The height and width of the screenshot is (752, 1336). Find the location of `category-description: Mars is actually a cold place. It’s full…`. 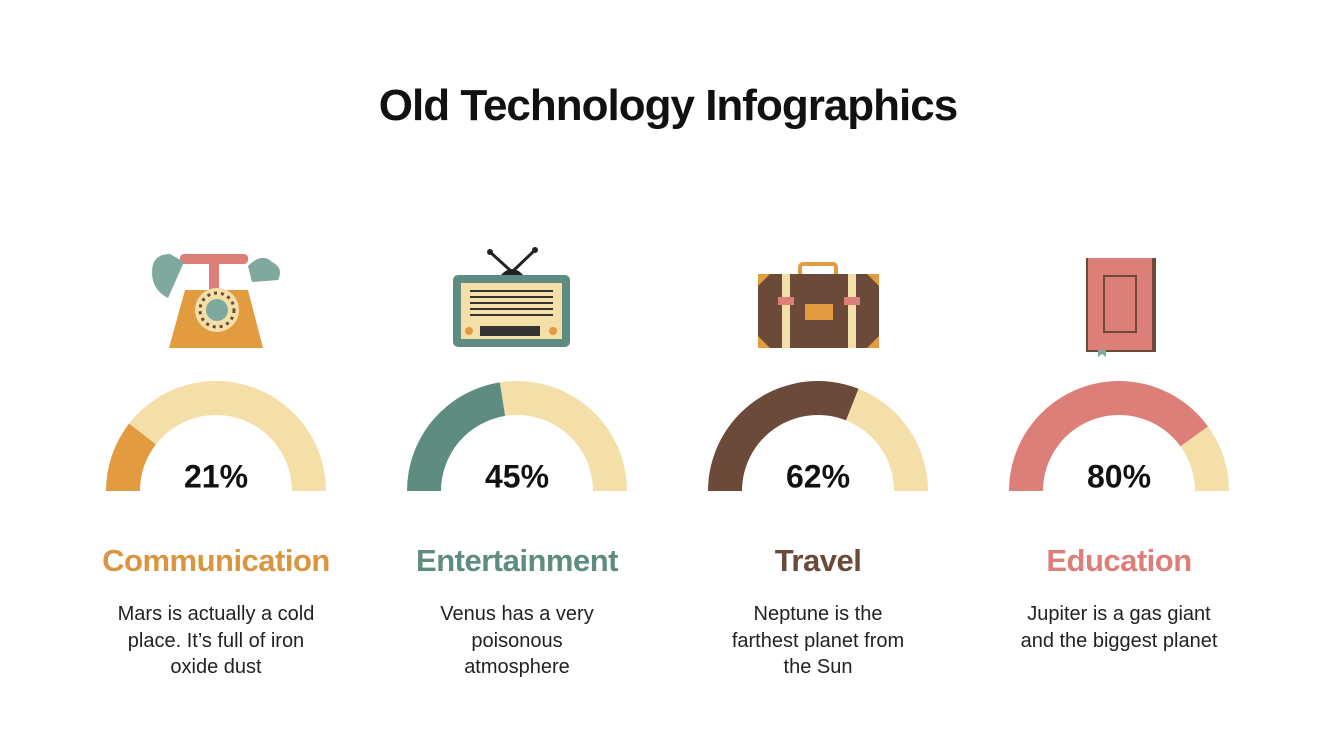

category-description: Mars is actually a cold place. It’s full… is located at coordinates (216, 640).